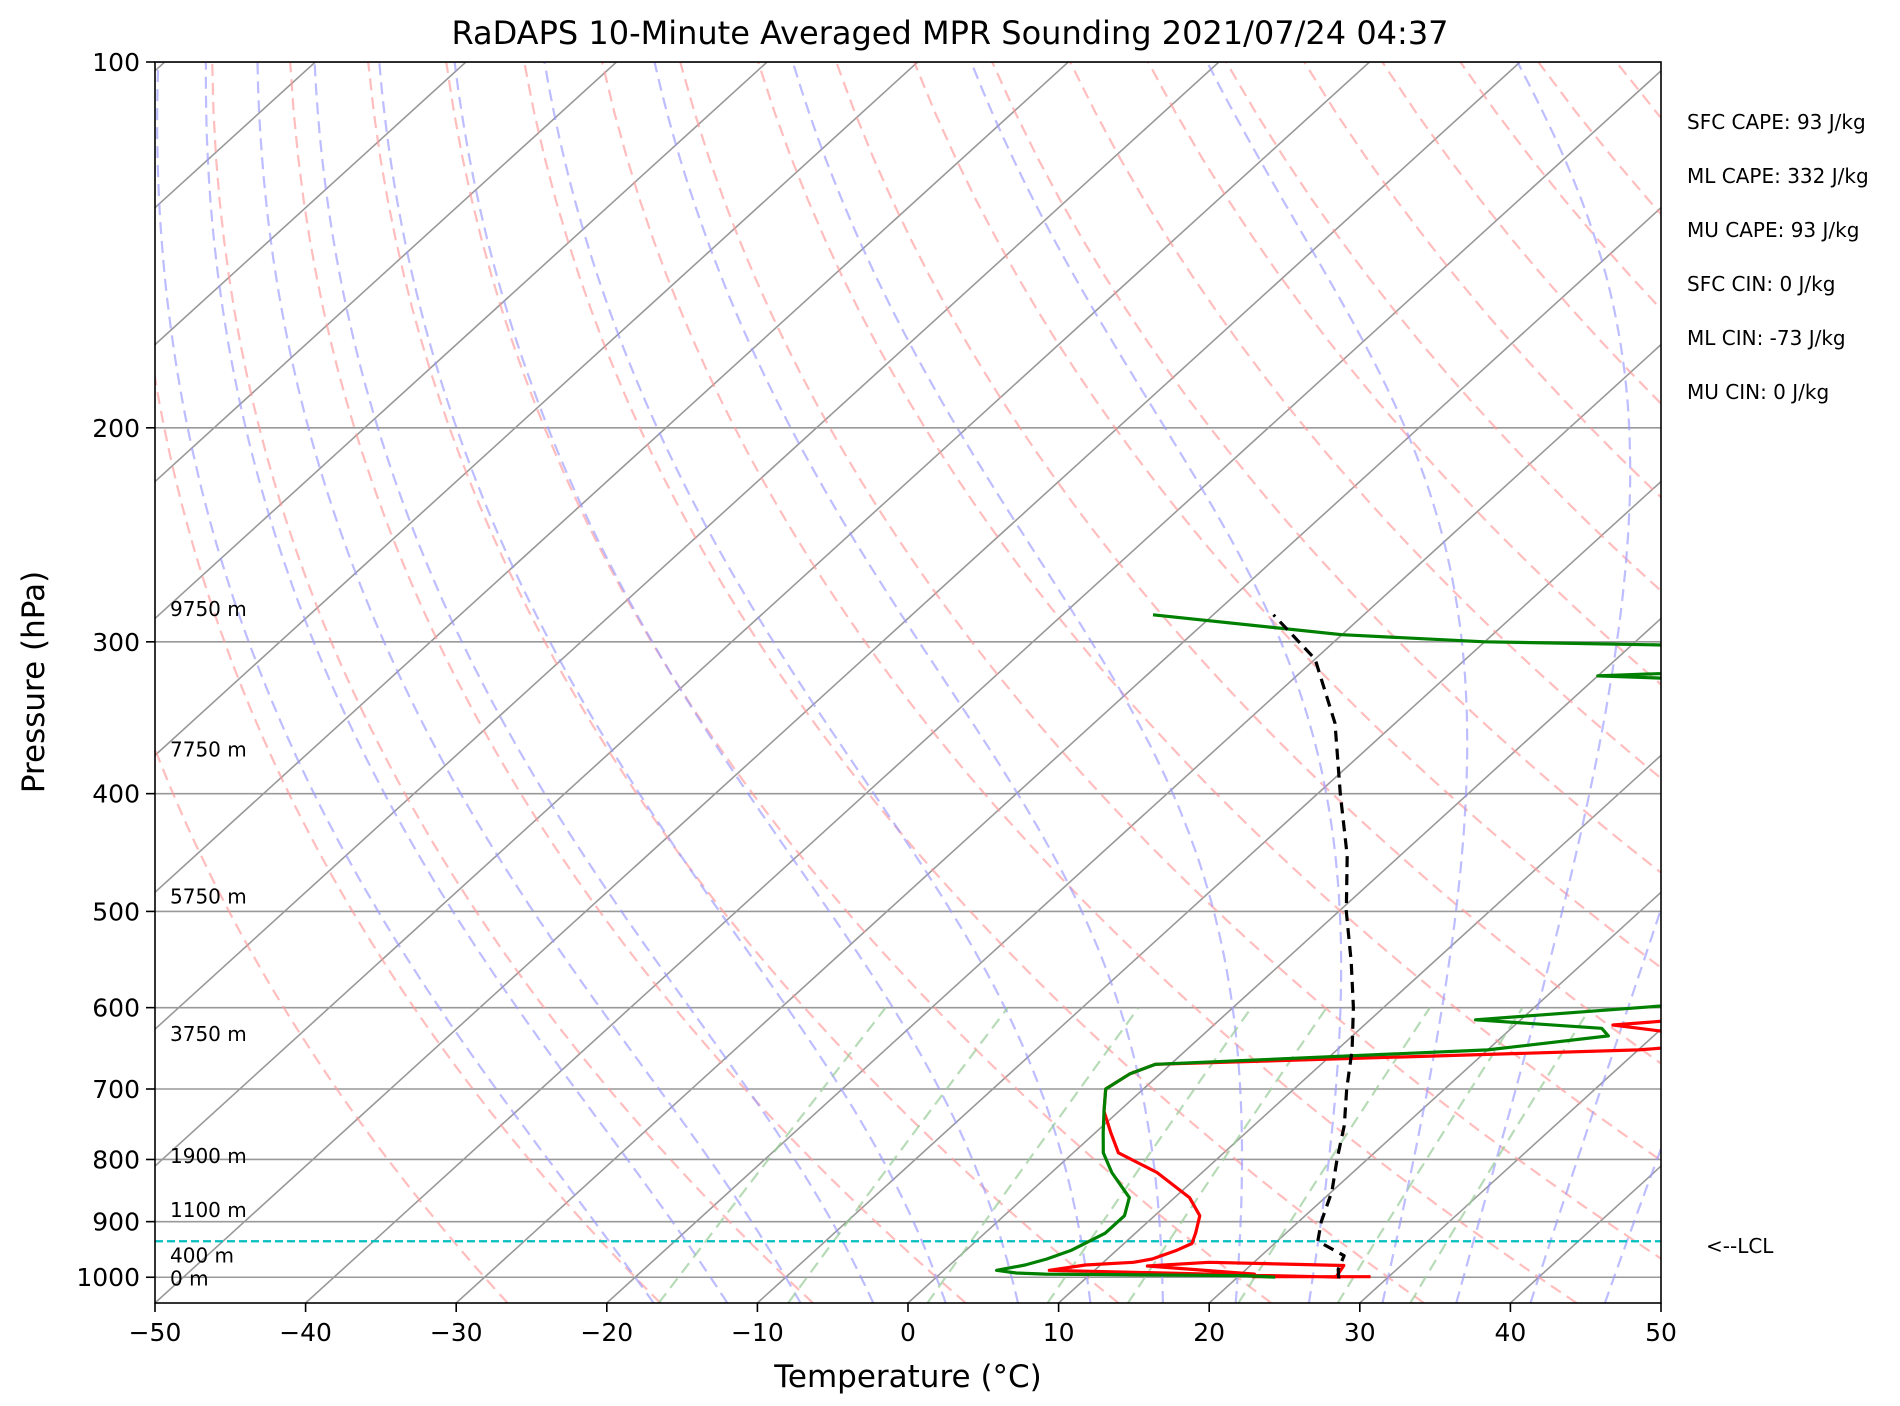  I want to click on x-tick-label: −30, so click(456, 1332).